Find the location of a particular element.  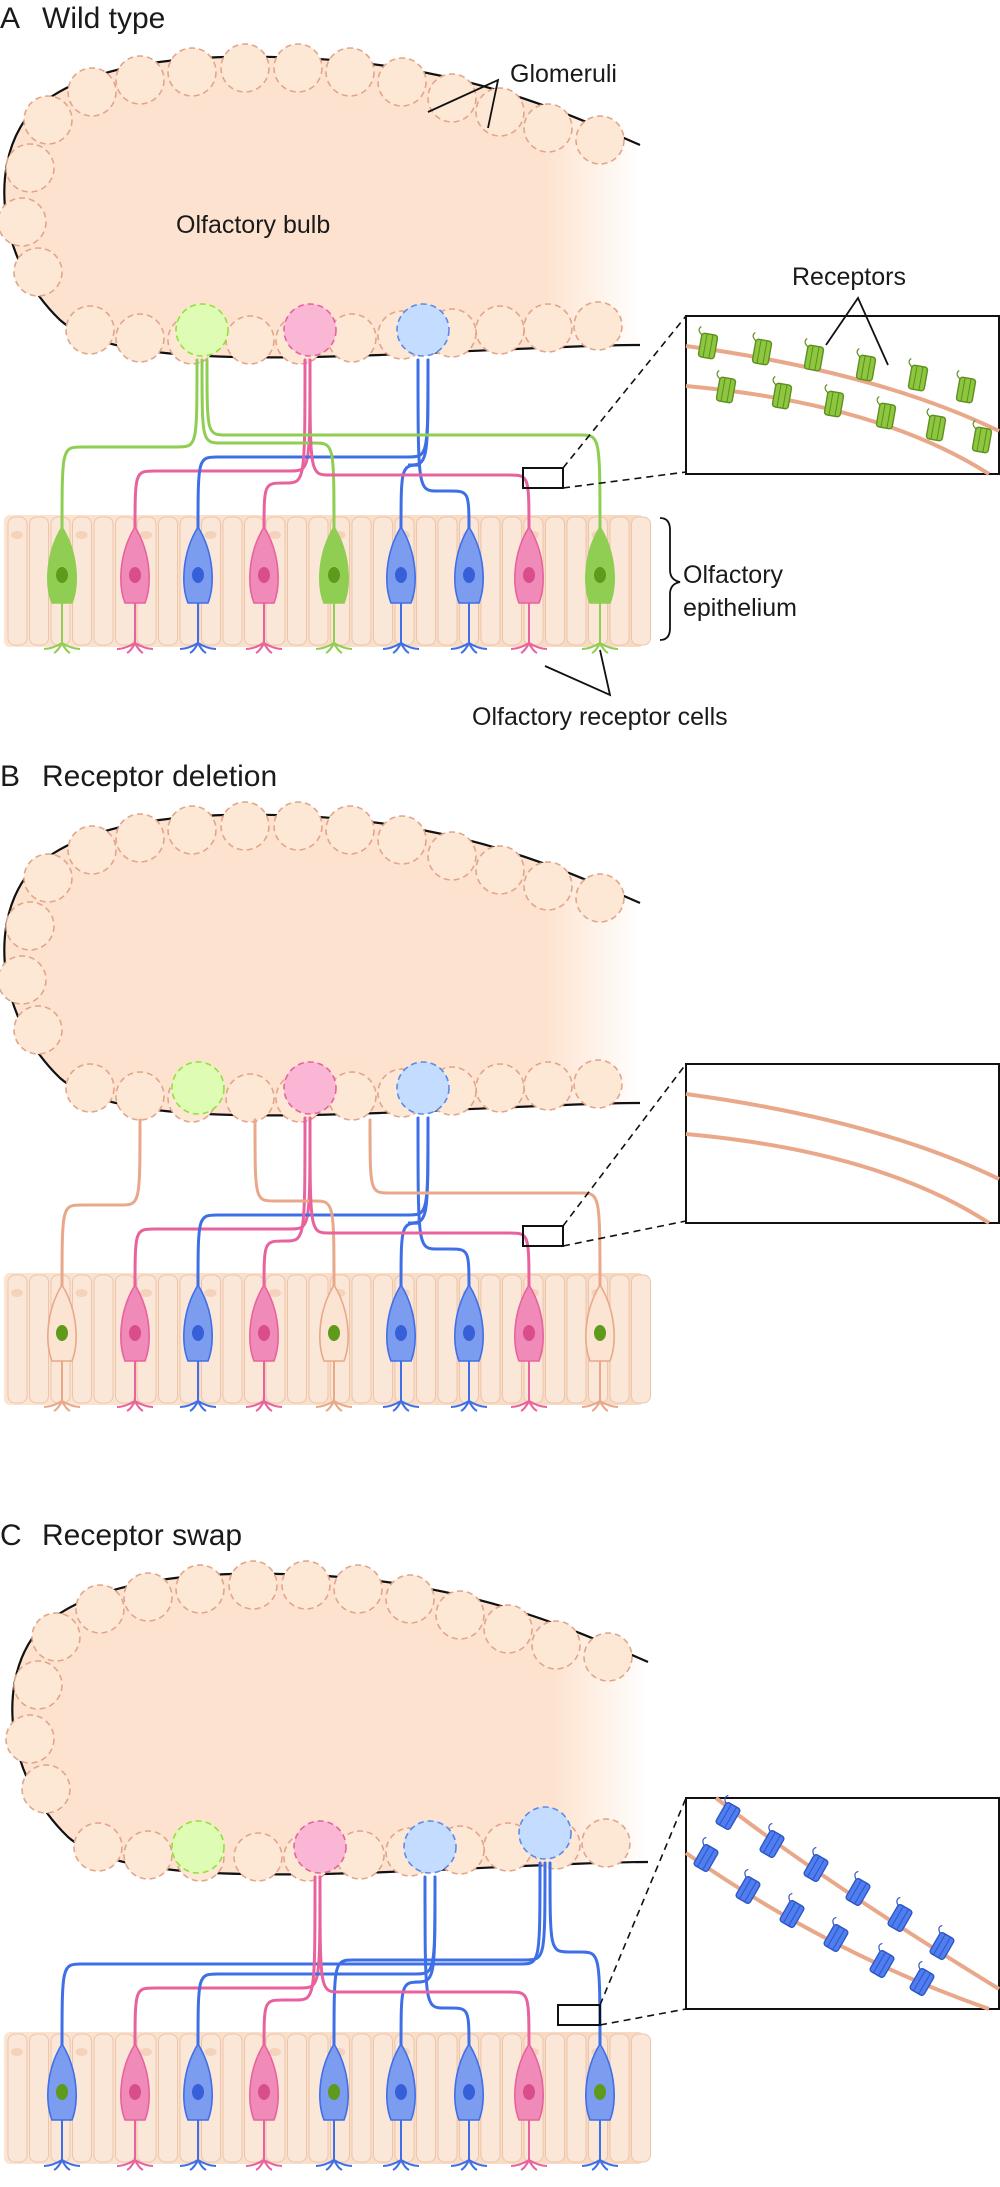

olfactory-epithelium is located at coordinates (327, 2098).